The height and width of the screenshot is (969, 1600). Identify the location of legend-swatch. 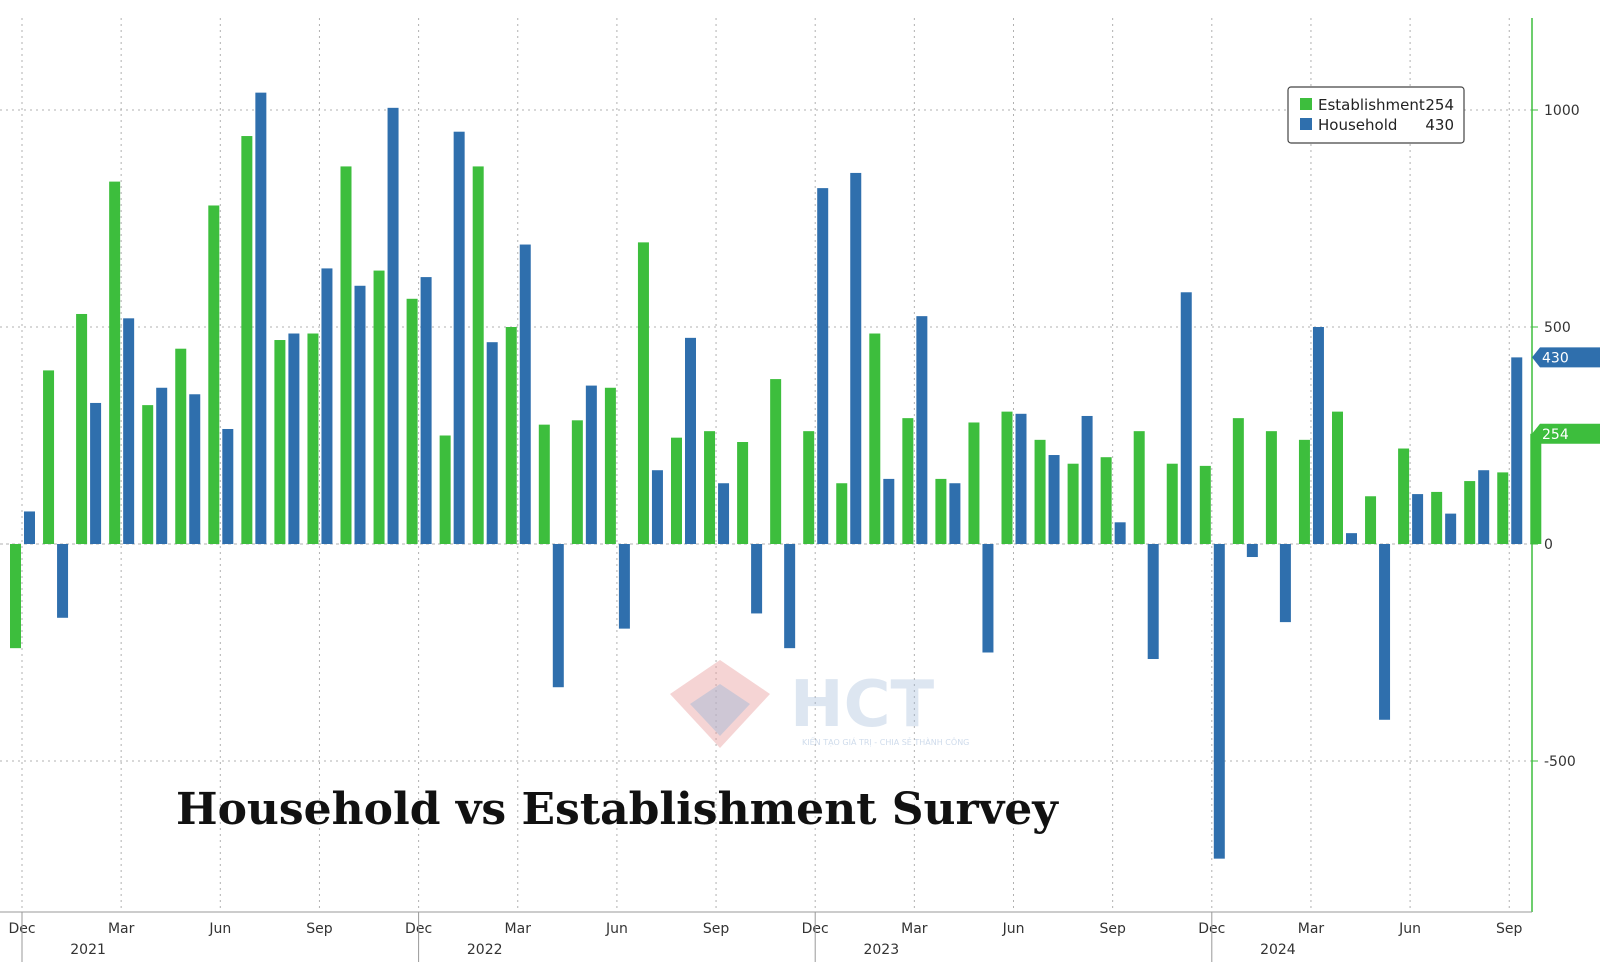
(1306, 124).